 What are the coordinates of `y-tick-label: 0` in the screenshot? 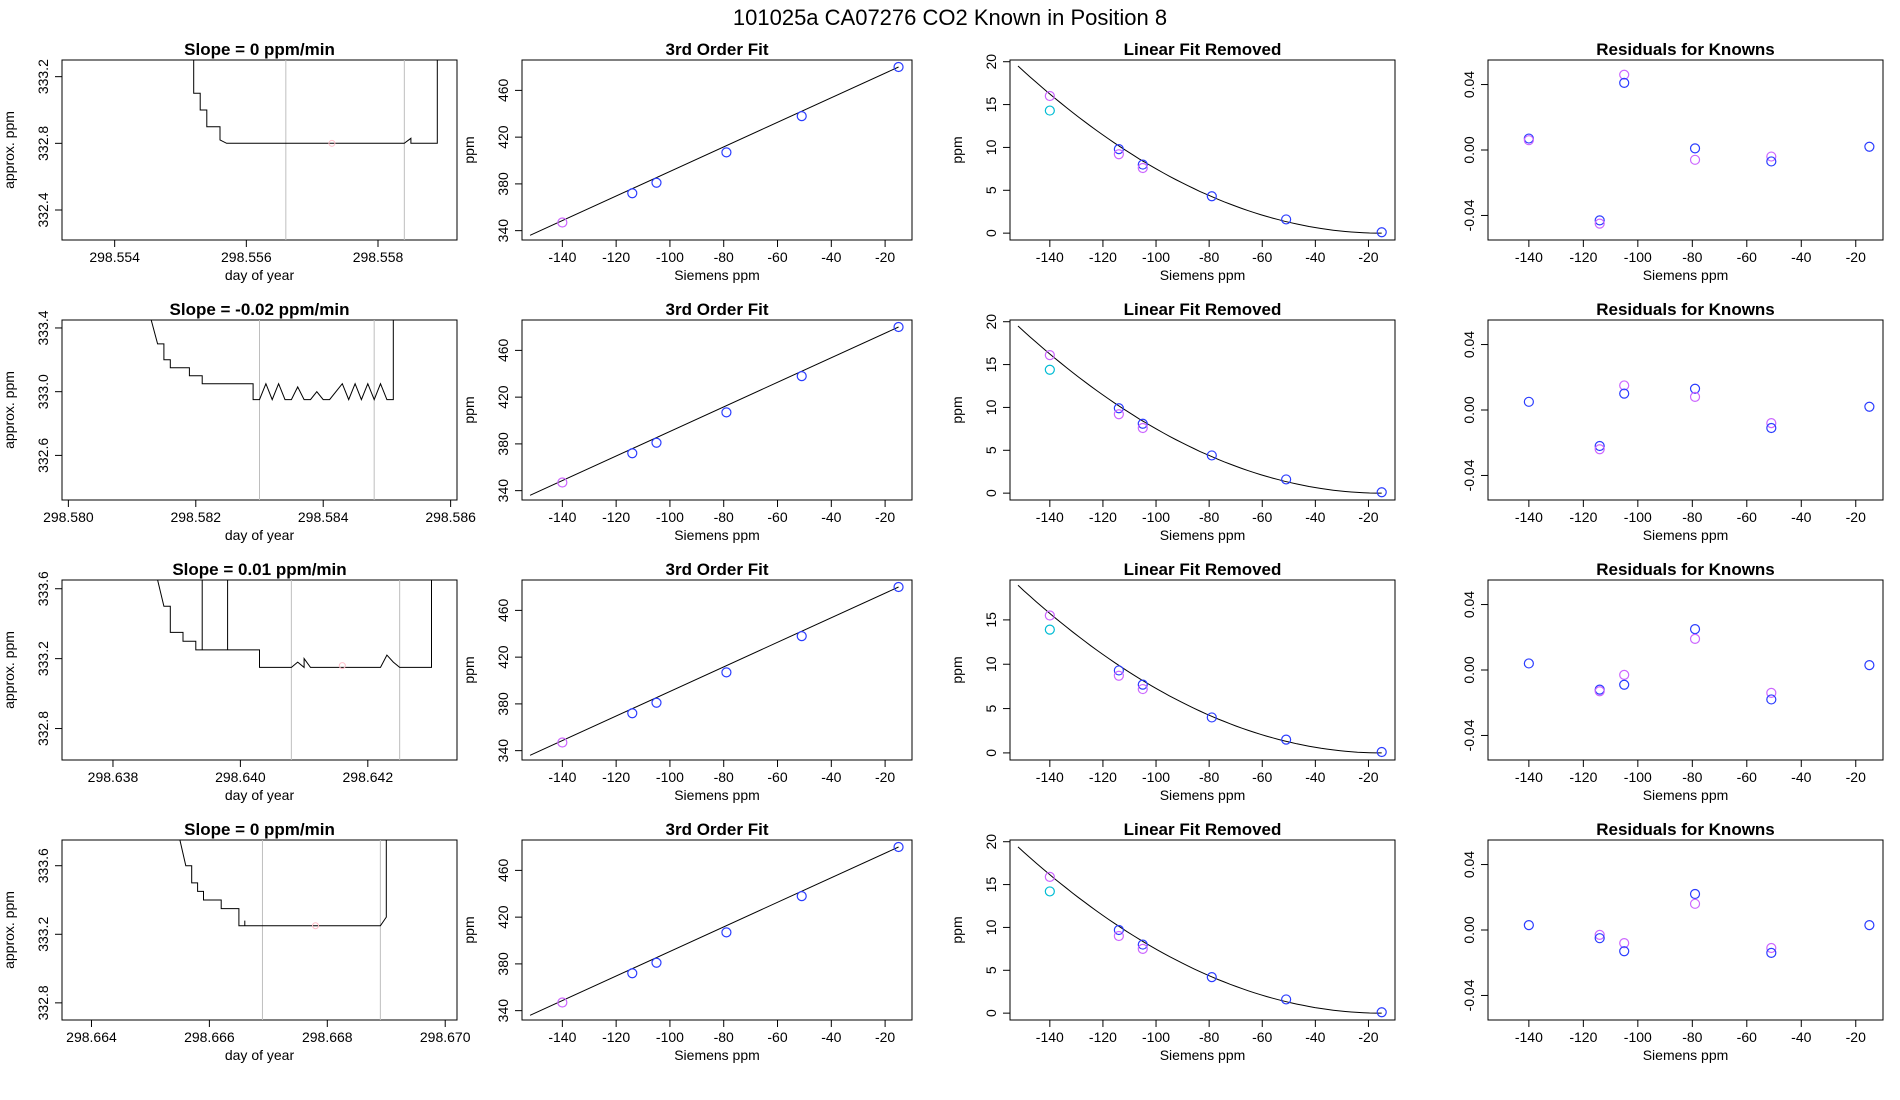 It's located at (991, 1013).